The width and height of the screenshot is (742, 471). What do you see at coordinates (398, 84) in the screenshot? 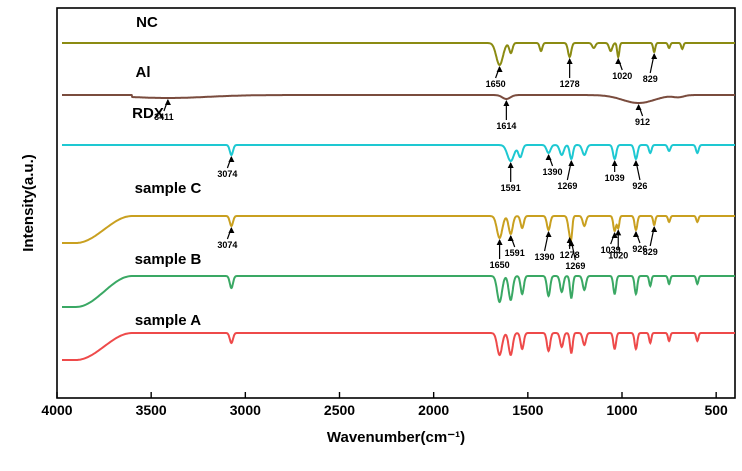
I see `series-al: Al` at bounding box center [398, 84].